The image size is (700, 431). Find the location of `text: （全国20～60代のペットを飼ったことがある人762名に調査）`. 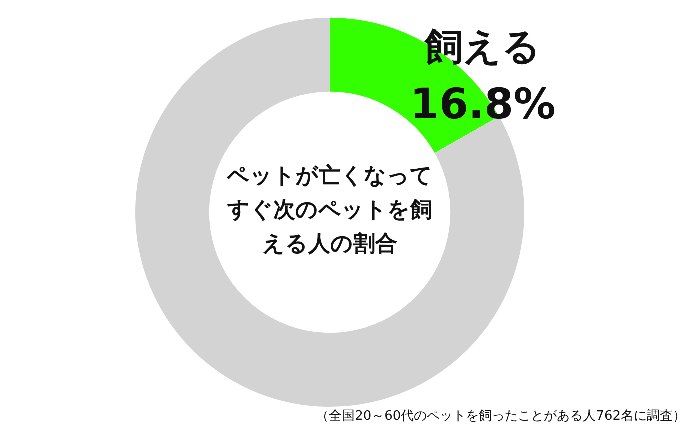

text: （全国20～60代のペットを飼ったことがある人762名に調査） is located at coordinates (501, 416).